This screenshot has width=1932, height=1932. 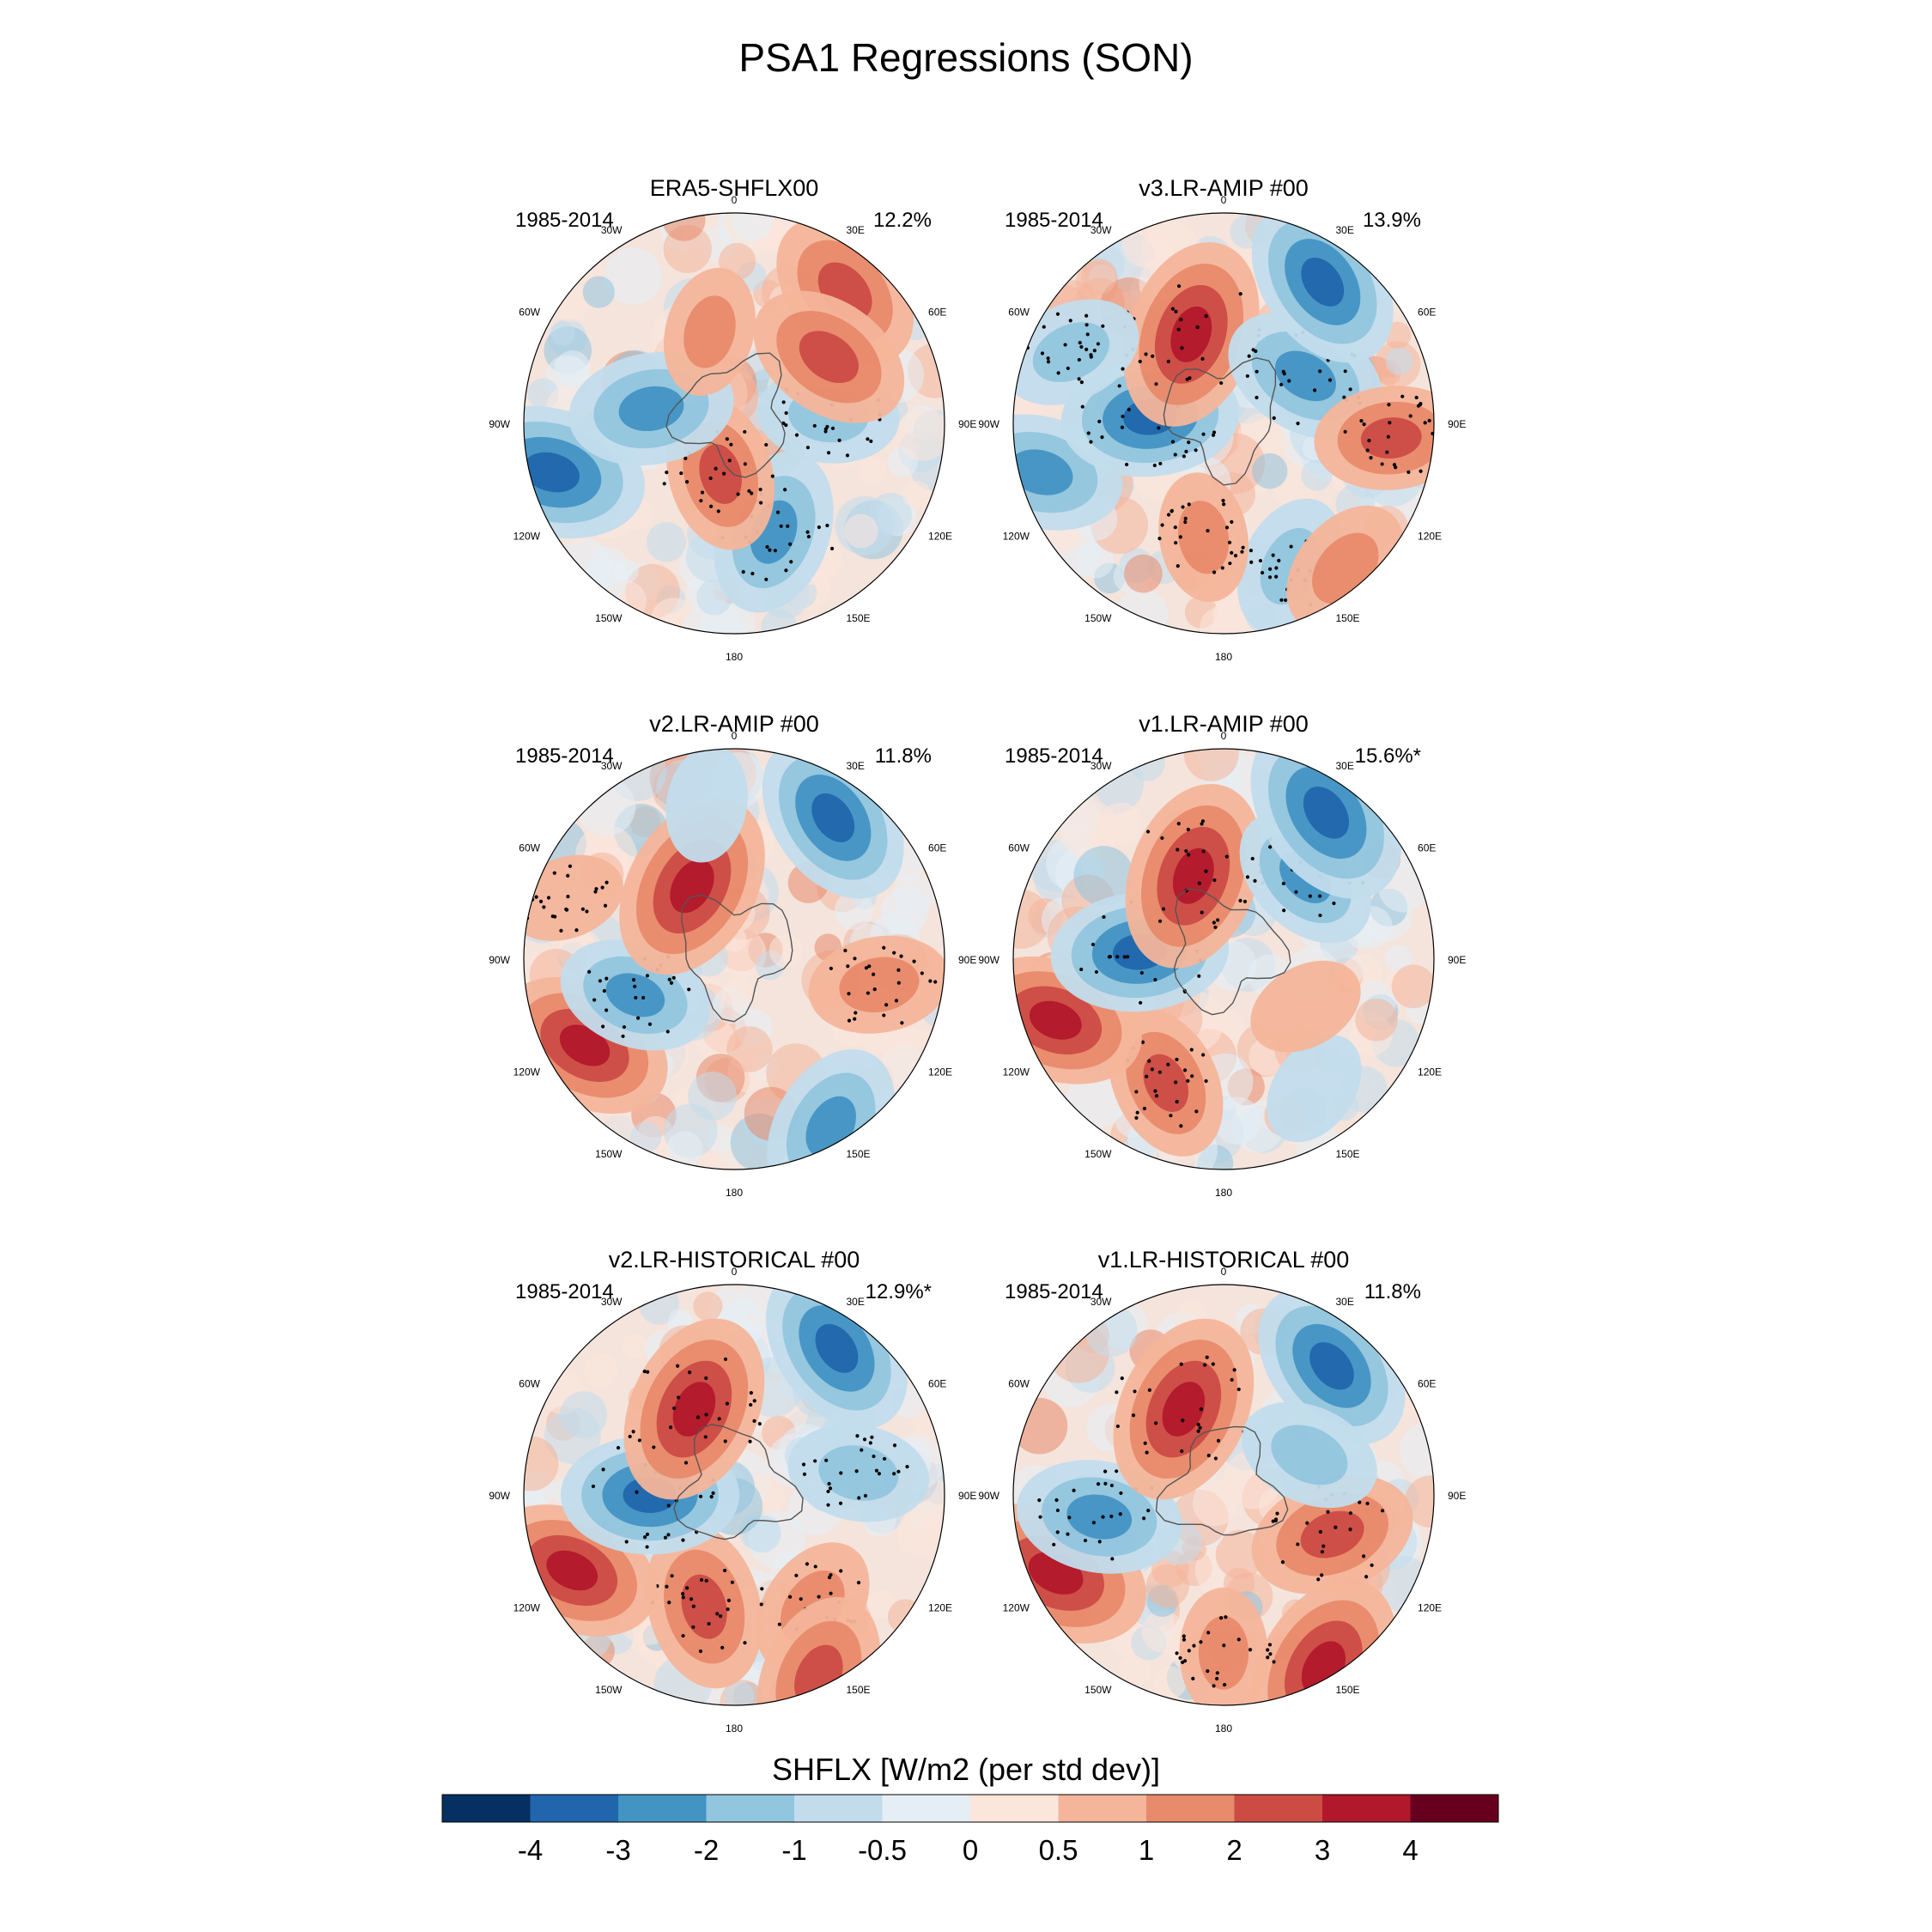 What do you see at coordinates (1224, 657) in the screenshot?
I see `longitude-label: 180` at bounding box center [1224, 657].